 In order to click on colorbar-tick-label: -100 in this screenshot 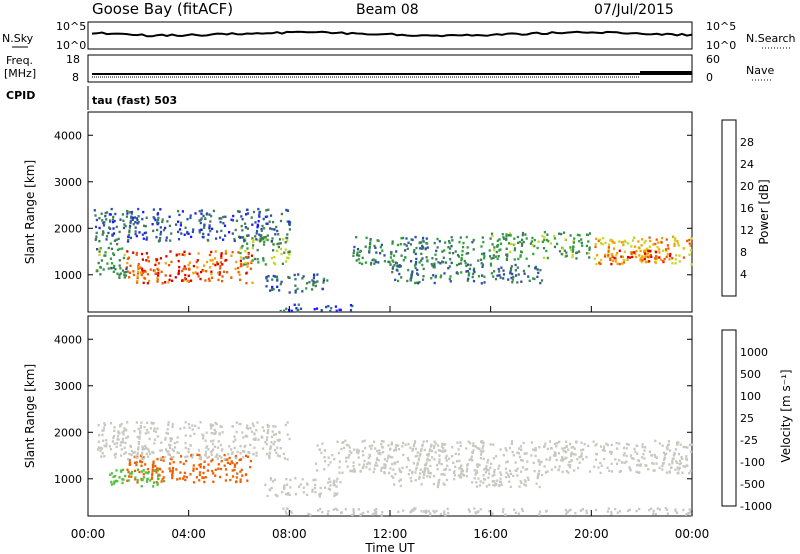, I will do `click(752, 462)`.